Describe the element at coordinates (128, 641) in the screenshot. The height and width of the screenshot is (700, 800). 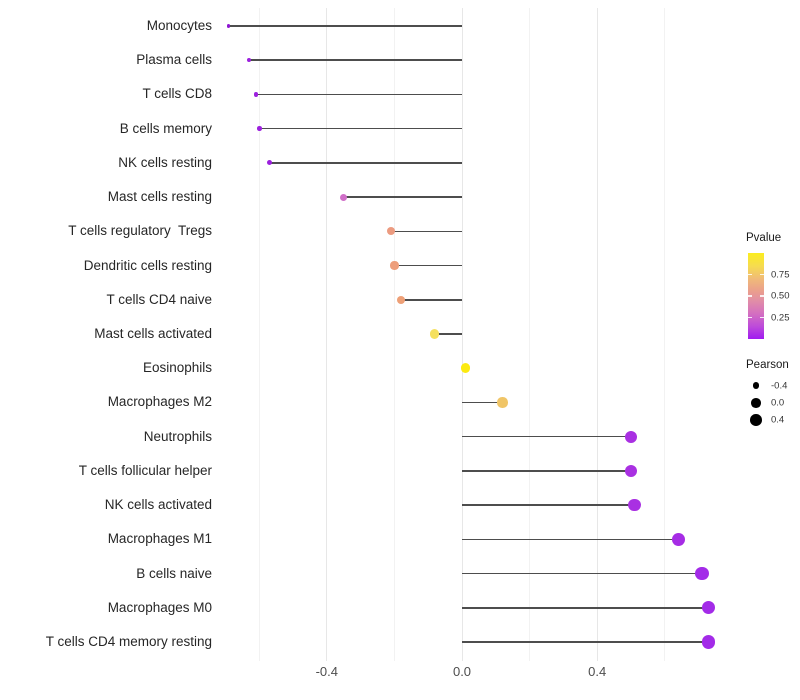
I see `row-label: T cells CD4 memory resting` at that location.